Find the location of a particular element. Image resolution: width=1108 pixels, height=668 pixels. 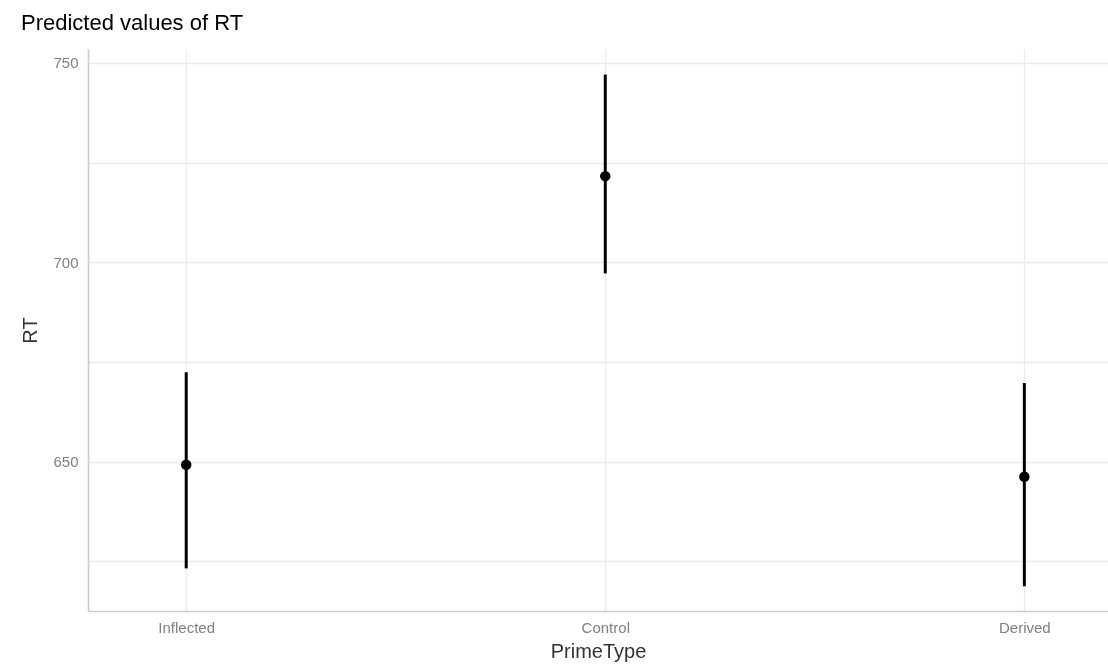

x-tick-label: Inflected is located at coordinates (187, 627).